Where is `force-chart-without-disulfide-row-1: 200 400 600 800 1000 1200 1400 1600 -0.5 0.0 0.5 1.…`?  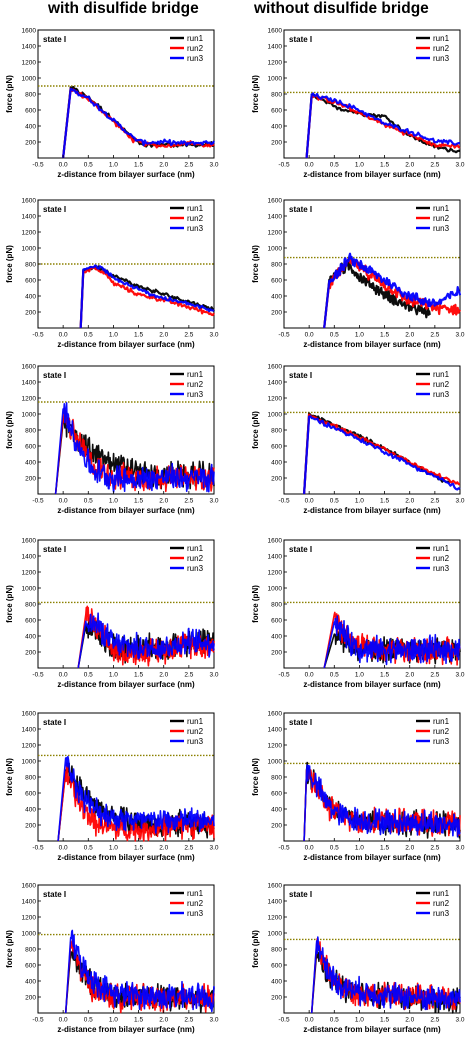 force-chart-without-disulfide-row-1: 200 400 600 800 1000 1200 1400 1600 -0.5 0.0 0.5 1.… is located at coordinates (358, 104).